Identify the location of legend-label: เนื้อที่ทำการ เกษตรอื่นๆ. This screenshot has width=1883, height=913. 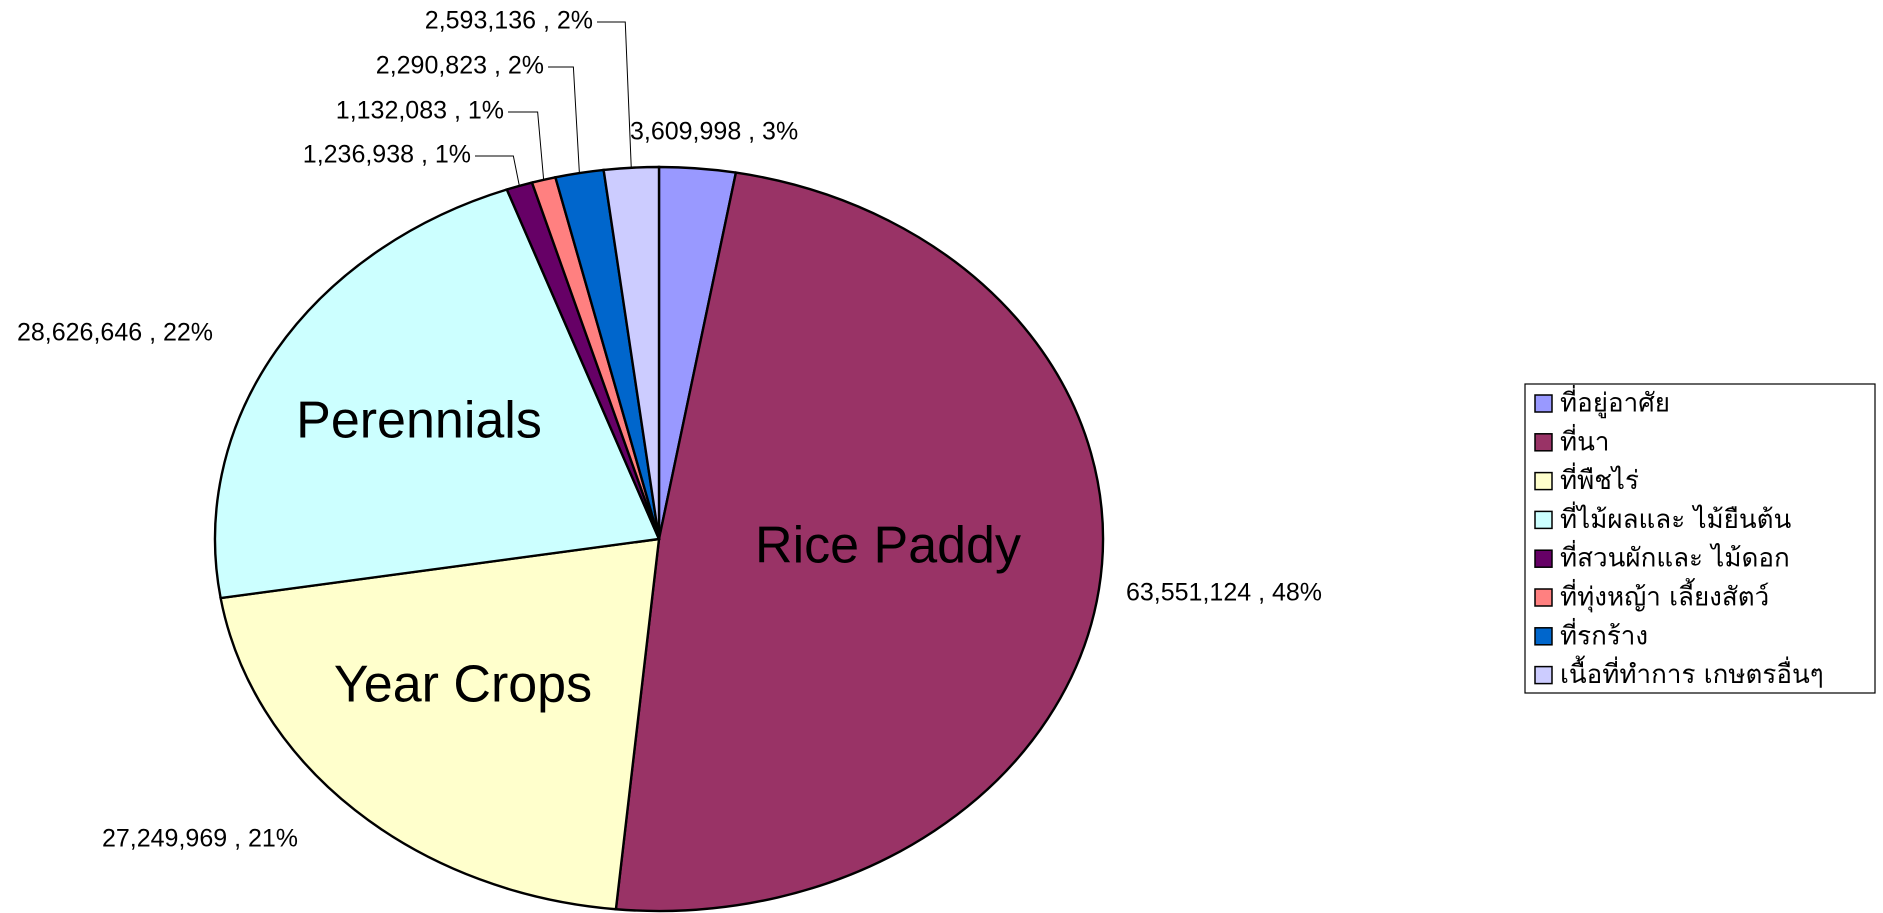
(1692, 672).